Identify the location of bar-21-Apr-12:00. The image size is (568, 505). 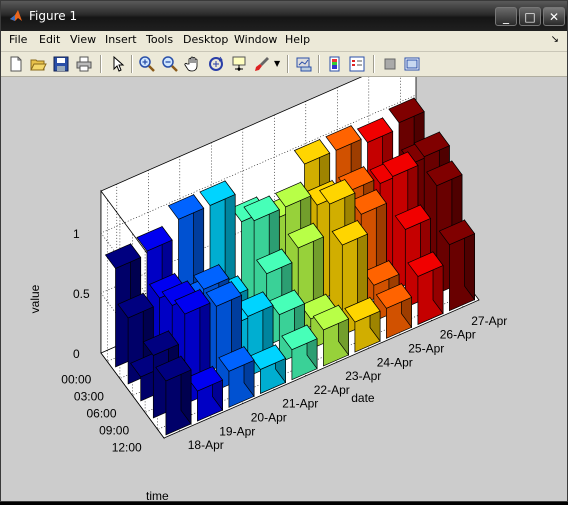
(268, 369).